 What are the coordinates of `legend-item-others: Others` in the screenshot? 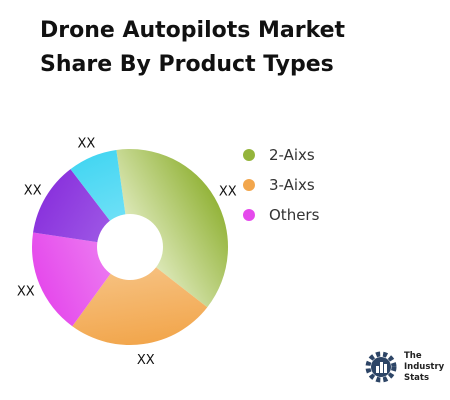 It's located at (281, 215).